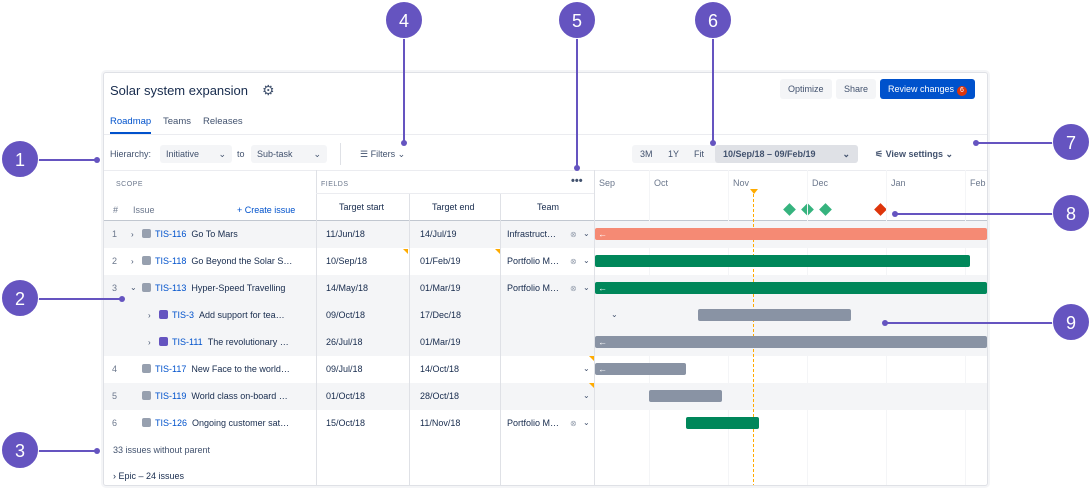 Image resolution: width=1092 pixels, height=488 pixels. What do you see at coordinates (962, 91) in the screenshot?
I see `review-count-badge: 6` at bounding box center [962, 91].